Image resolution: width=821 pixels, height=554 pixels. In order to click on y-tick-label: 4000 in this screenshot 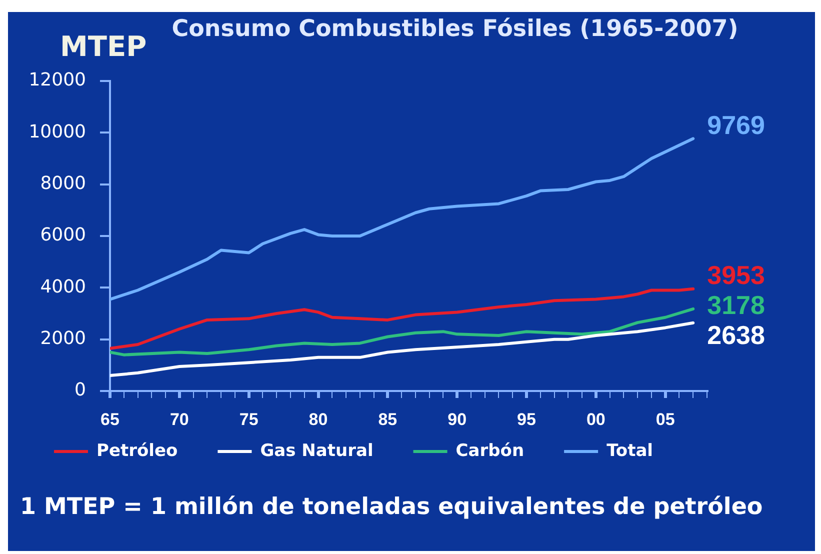, I will do `click(63, 287)`.